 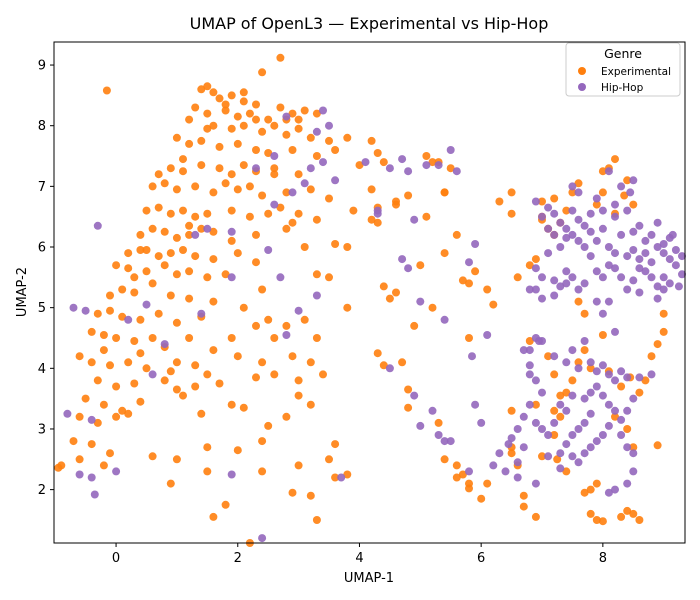 I want to click on y-axis-label: UMAP-2, so click(x=22, y=292).